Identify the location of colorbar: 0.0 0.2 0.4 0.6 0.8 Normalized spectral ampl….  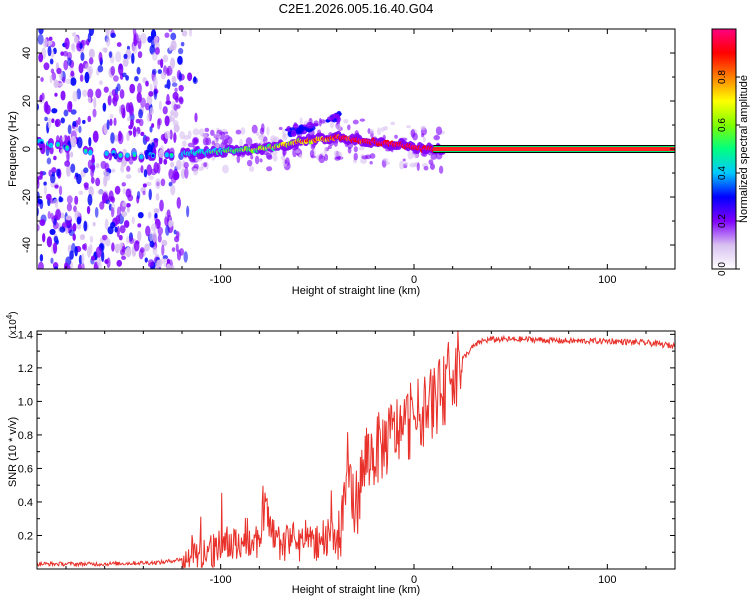
(730, 152).